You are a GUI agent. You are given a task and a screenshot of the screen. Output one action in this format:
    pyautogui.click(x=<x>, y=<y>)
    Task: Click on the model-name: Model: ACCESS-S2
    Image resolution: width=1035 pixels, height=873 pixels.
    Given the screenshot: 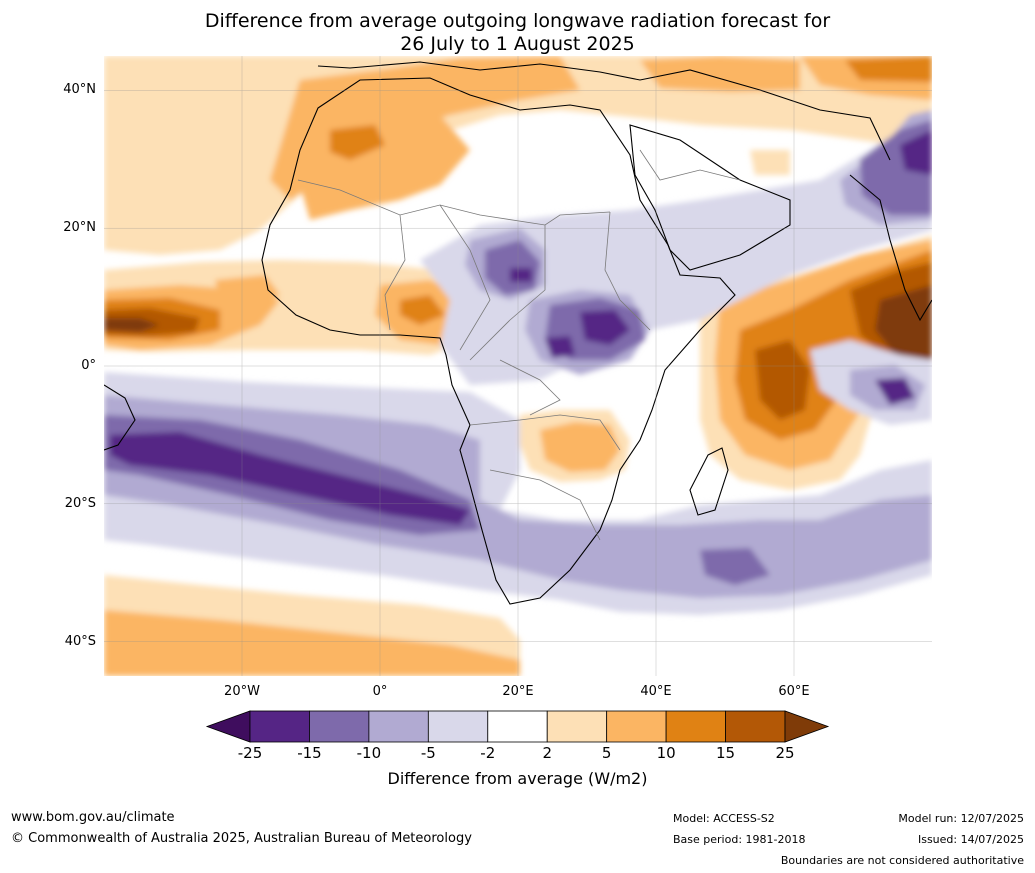 What is the action you would take?
    pyautogui.click(x=724, y=818)
    